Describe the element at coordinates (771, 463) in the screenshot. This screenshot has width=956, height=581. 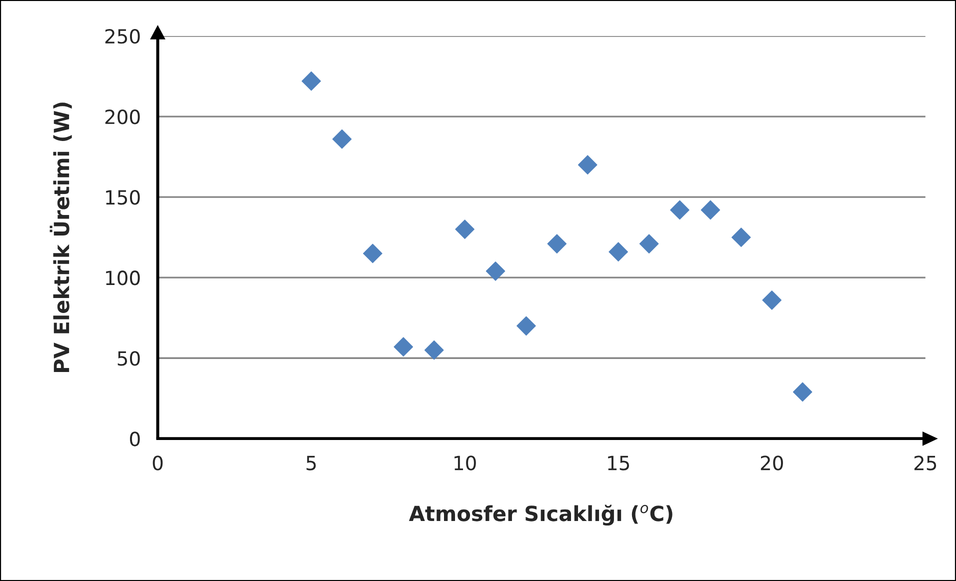
I see `x-tick-label: 20` at that location.